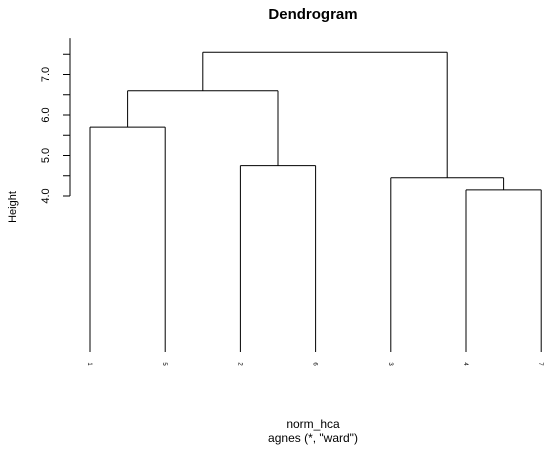 This screenshot has width=550, height=450. I want to click on leaf-label: 2, so click(239, 364).